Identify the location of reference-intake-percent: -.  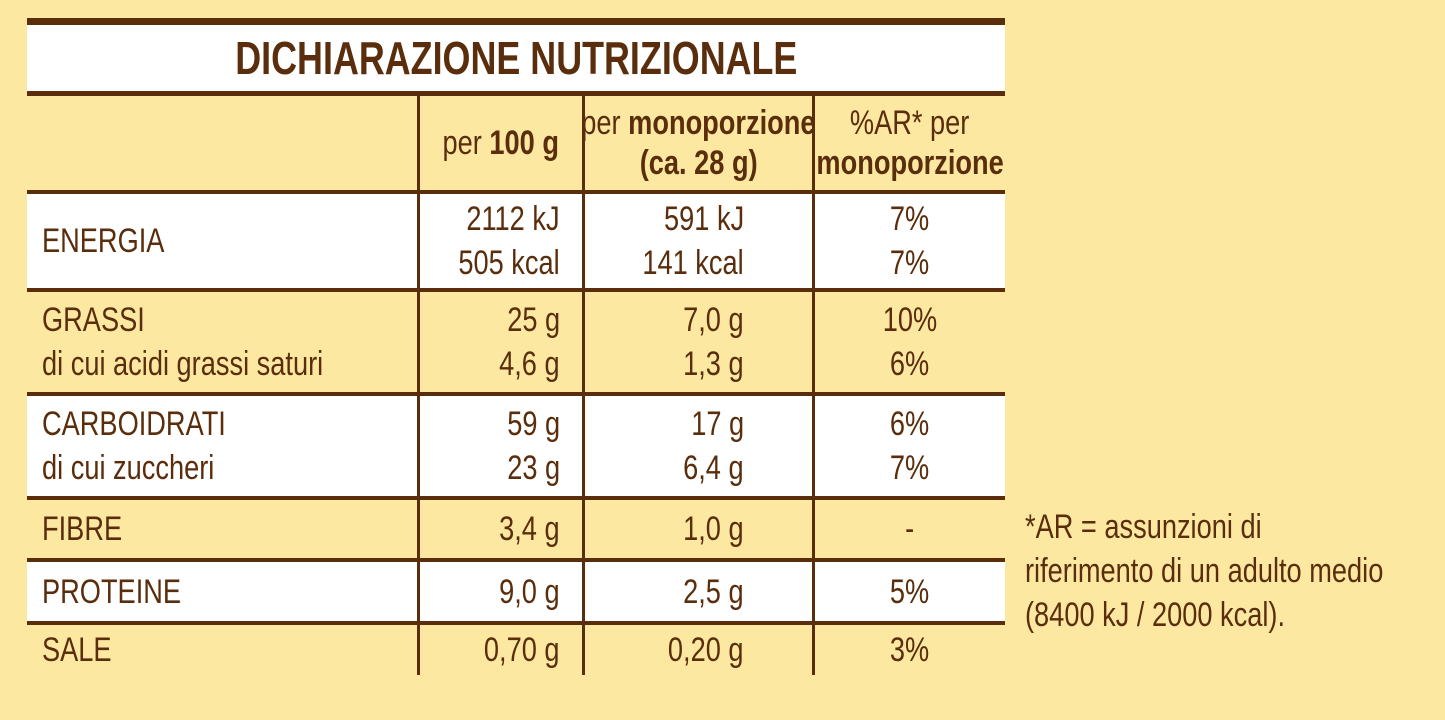
(910, 529).